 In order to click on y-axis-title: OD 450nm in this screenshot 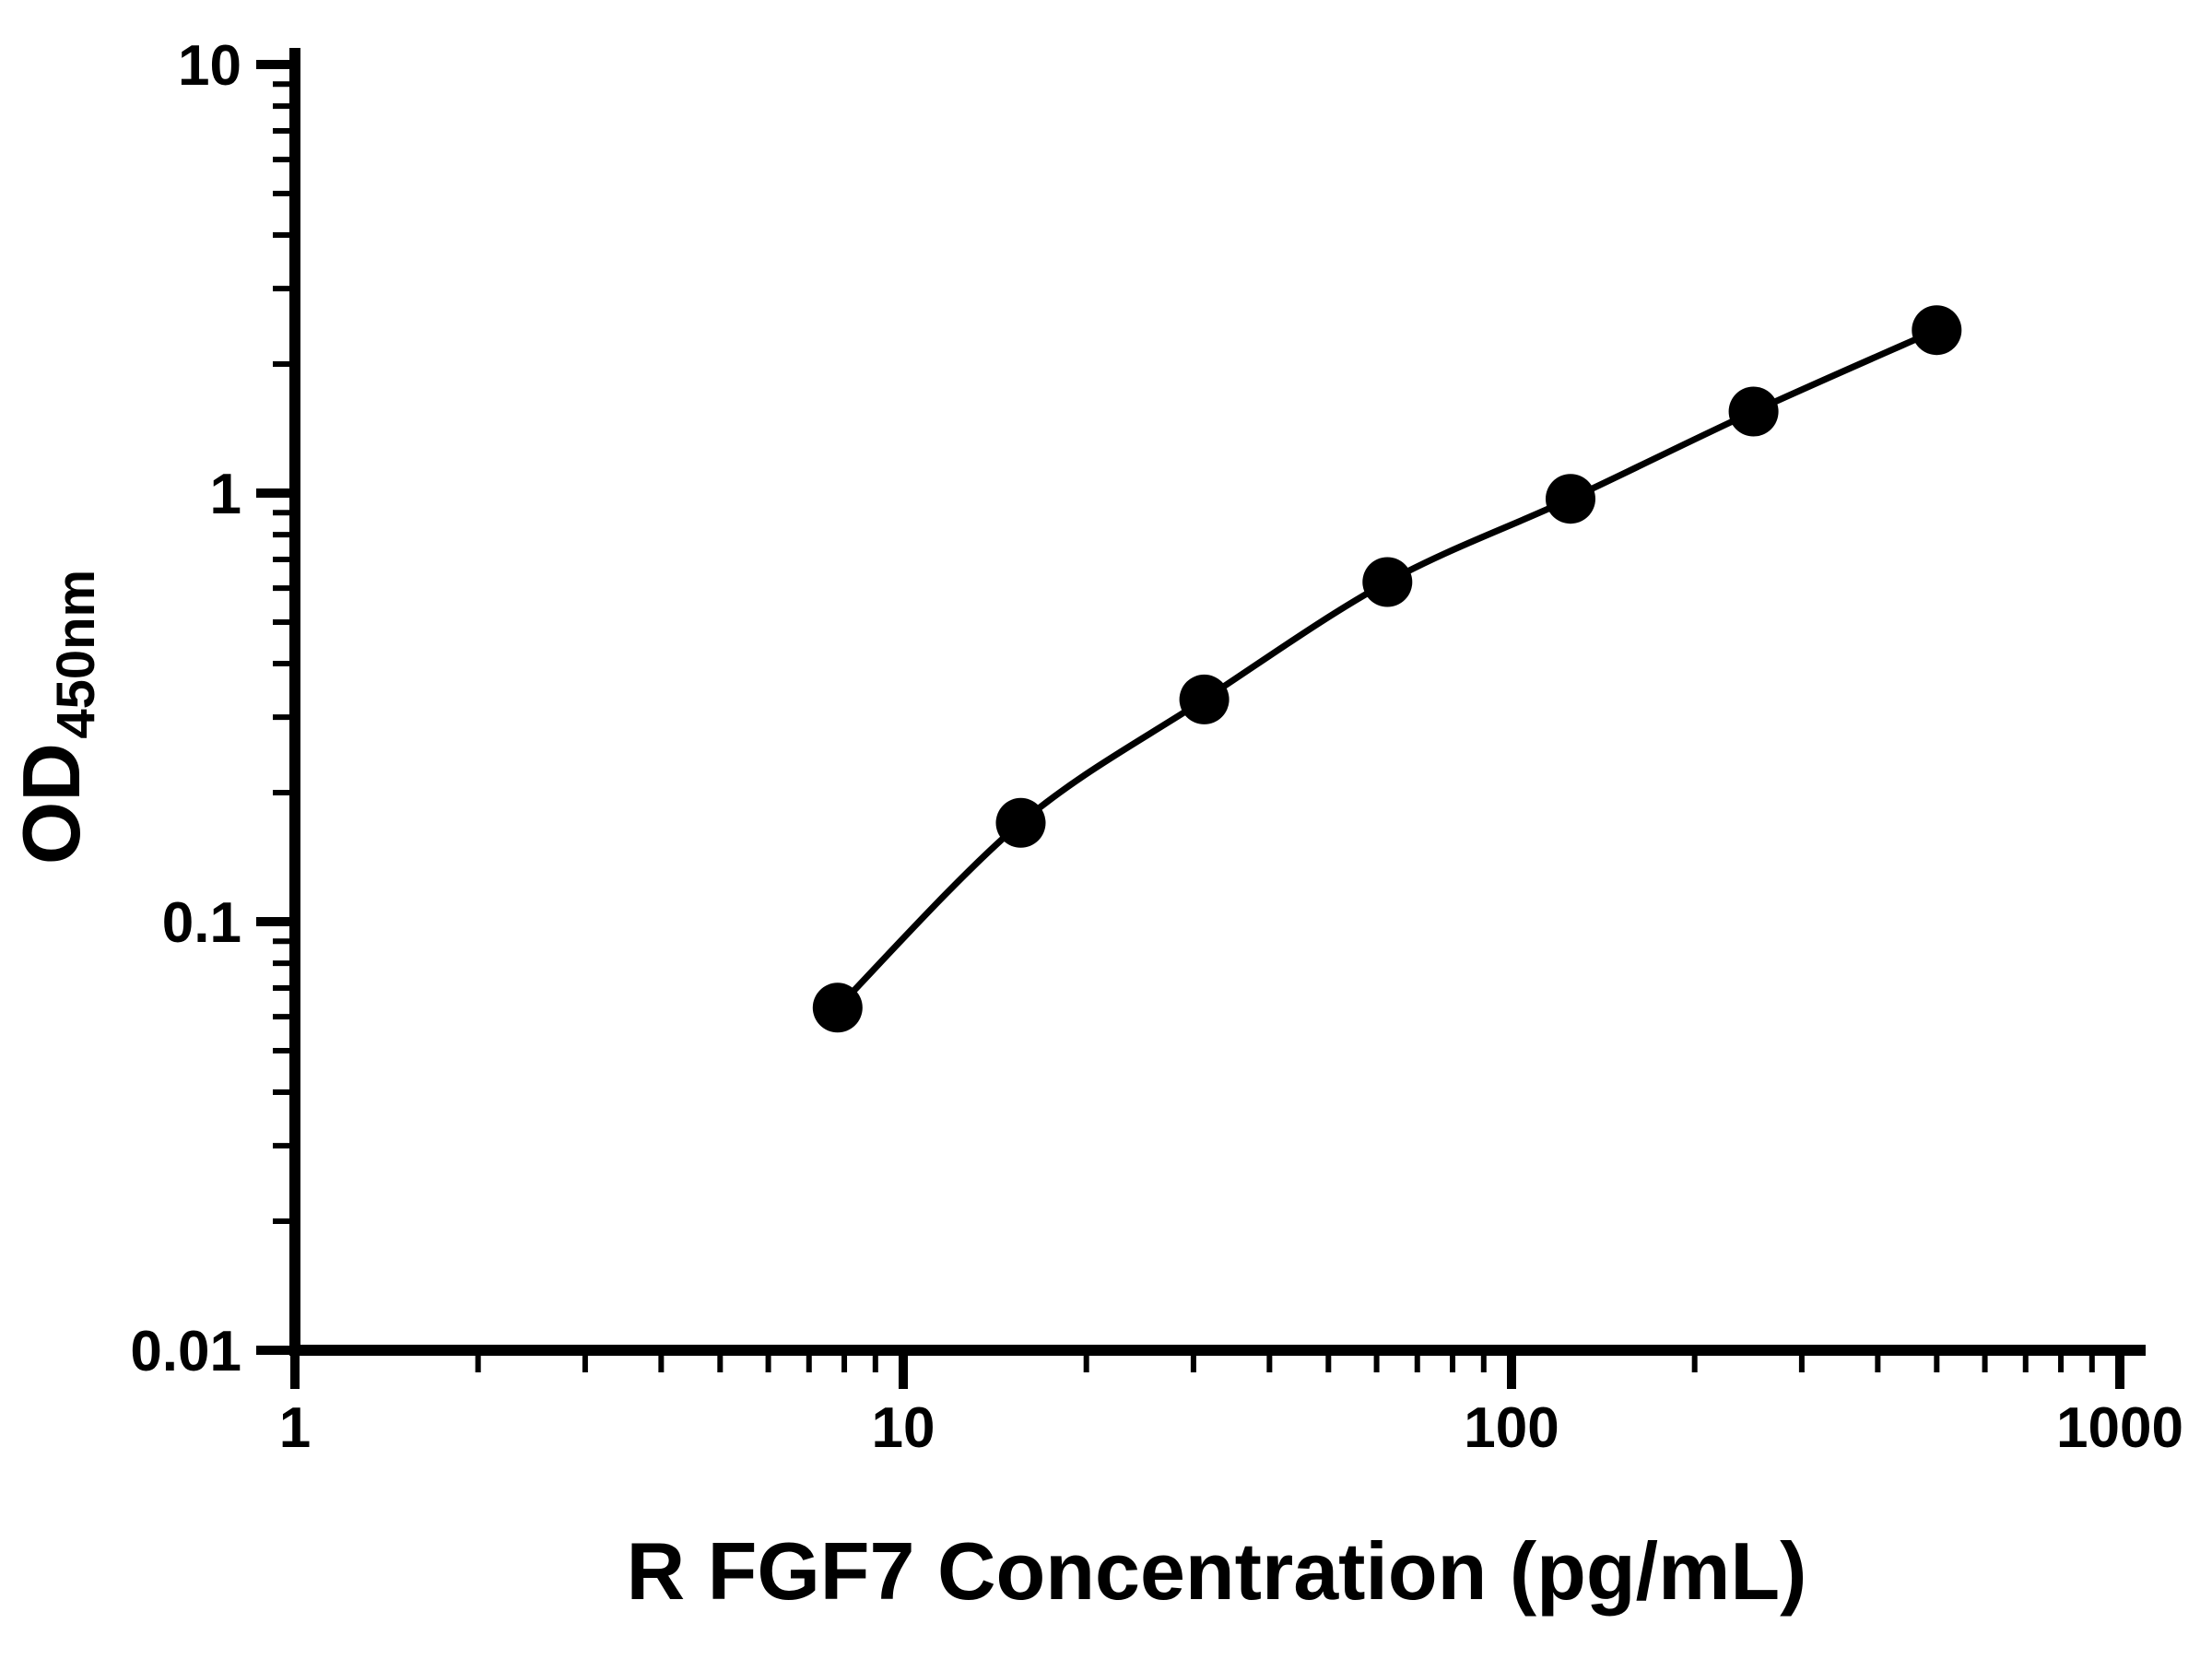, I will do `click(56, 717)`.